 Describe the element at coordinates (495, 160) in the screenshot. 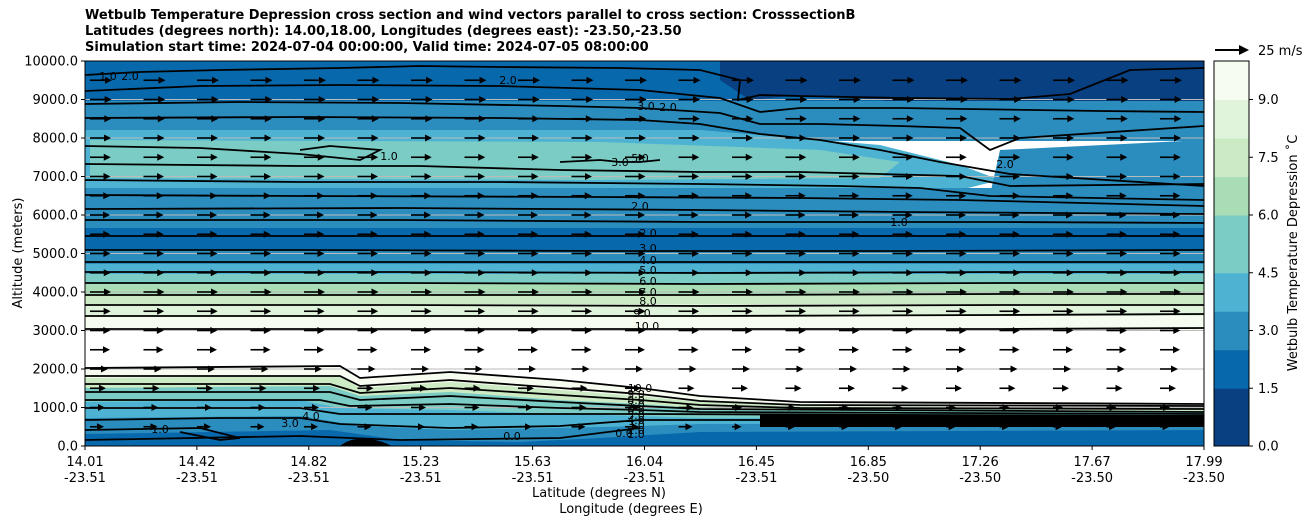

I see `fill-band-moist-core` at that location.